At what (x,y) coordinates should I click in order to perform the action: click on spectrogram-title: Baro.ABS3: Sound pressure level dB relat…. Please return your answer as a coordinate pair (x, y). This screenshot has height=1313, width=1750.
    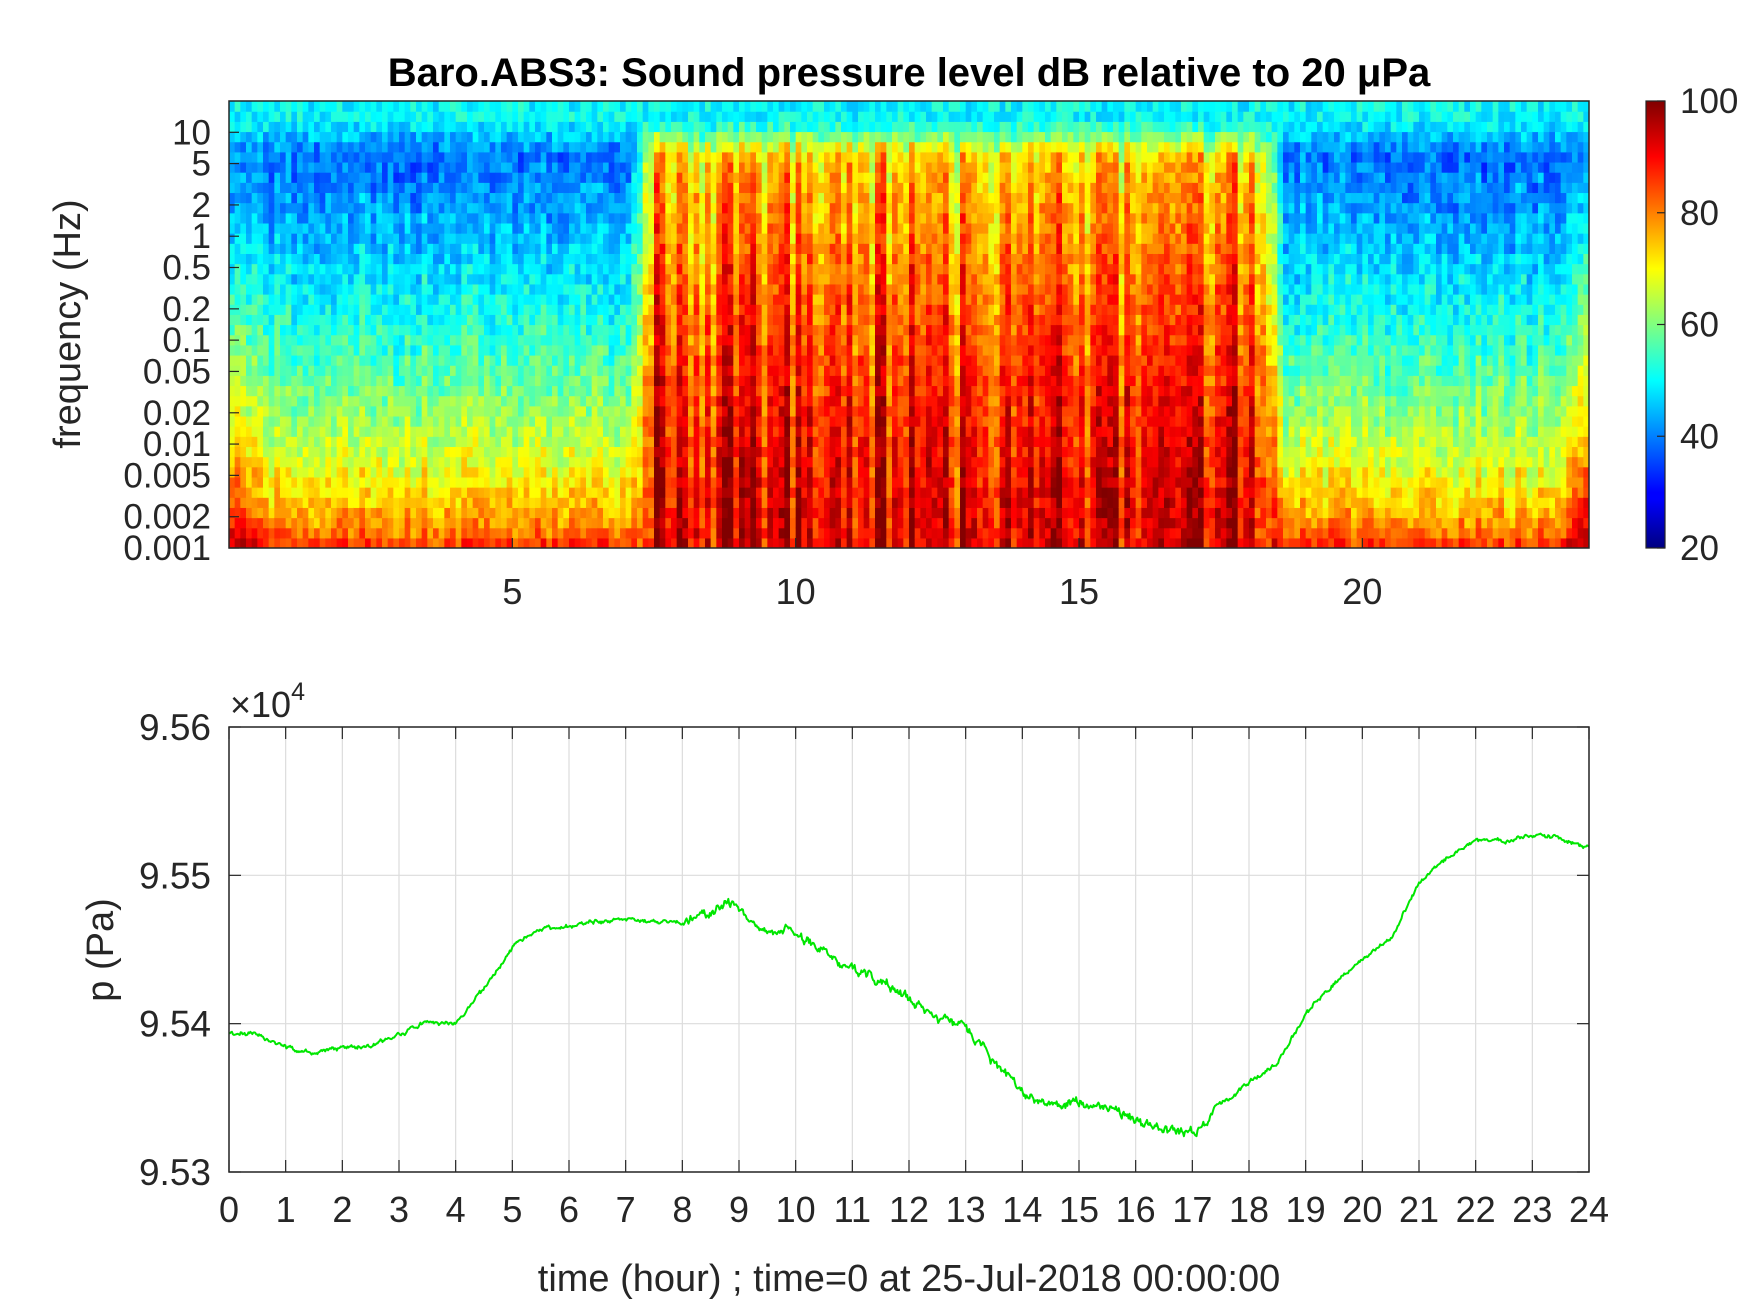
    Looking at the image, I should click on (909, 73).